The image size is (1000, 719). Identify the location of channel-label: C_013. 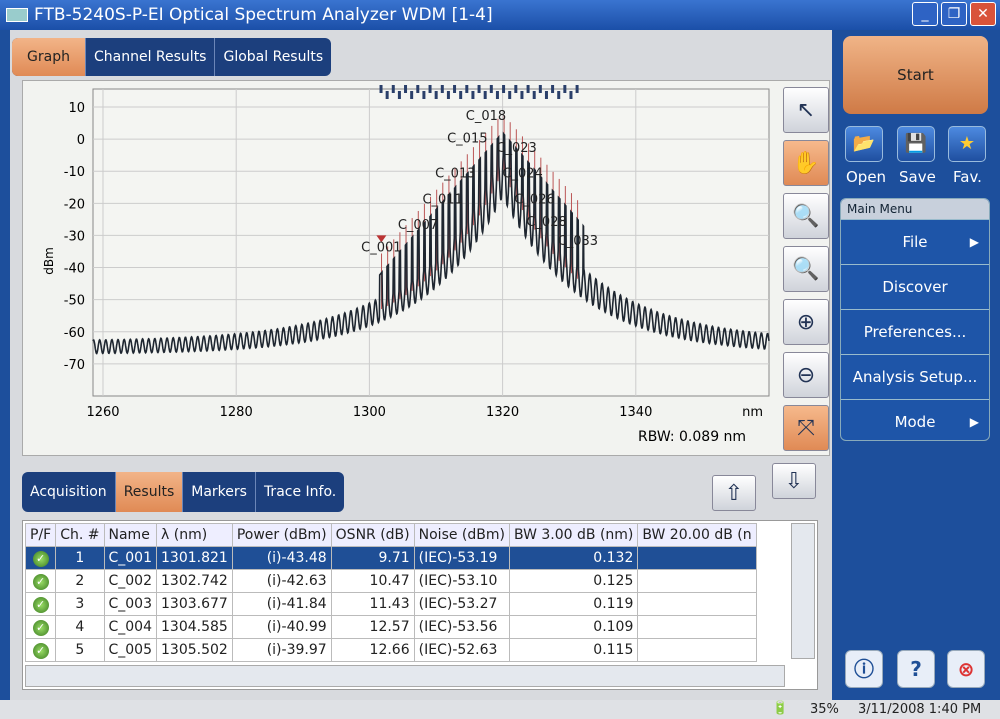
(455, 174).